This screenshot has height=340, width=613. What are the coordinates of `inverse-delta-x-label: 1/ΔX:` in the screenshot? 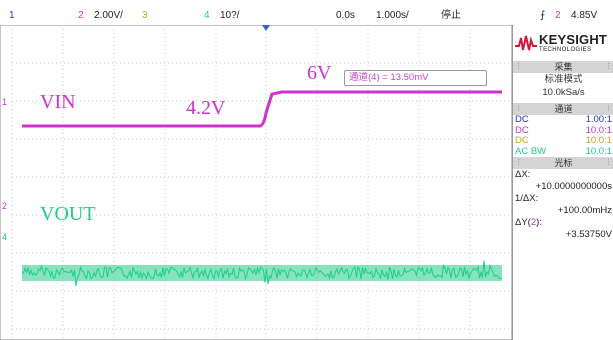 It's located at (527, 198).